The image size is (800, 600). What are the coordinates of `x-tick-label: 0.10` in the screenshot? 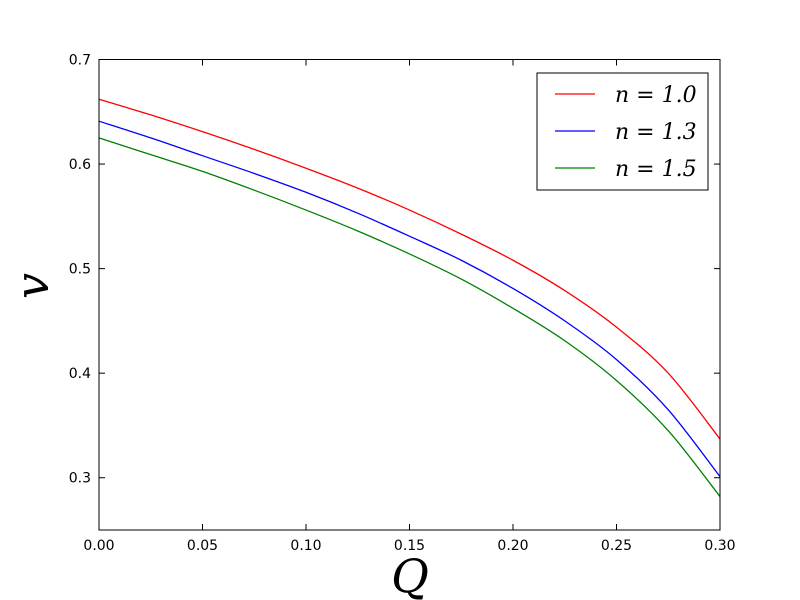 It's located at (305, 546).